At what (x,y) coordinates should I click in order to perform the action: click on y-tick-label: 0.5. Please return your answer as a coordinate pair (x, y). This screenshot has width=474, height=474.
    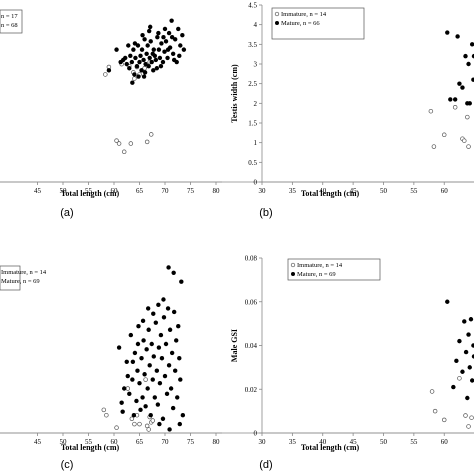
    Looking at the image, I should click on (252, 163).